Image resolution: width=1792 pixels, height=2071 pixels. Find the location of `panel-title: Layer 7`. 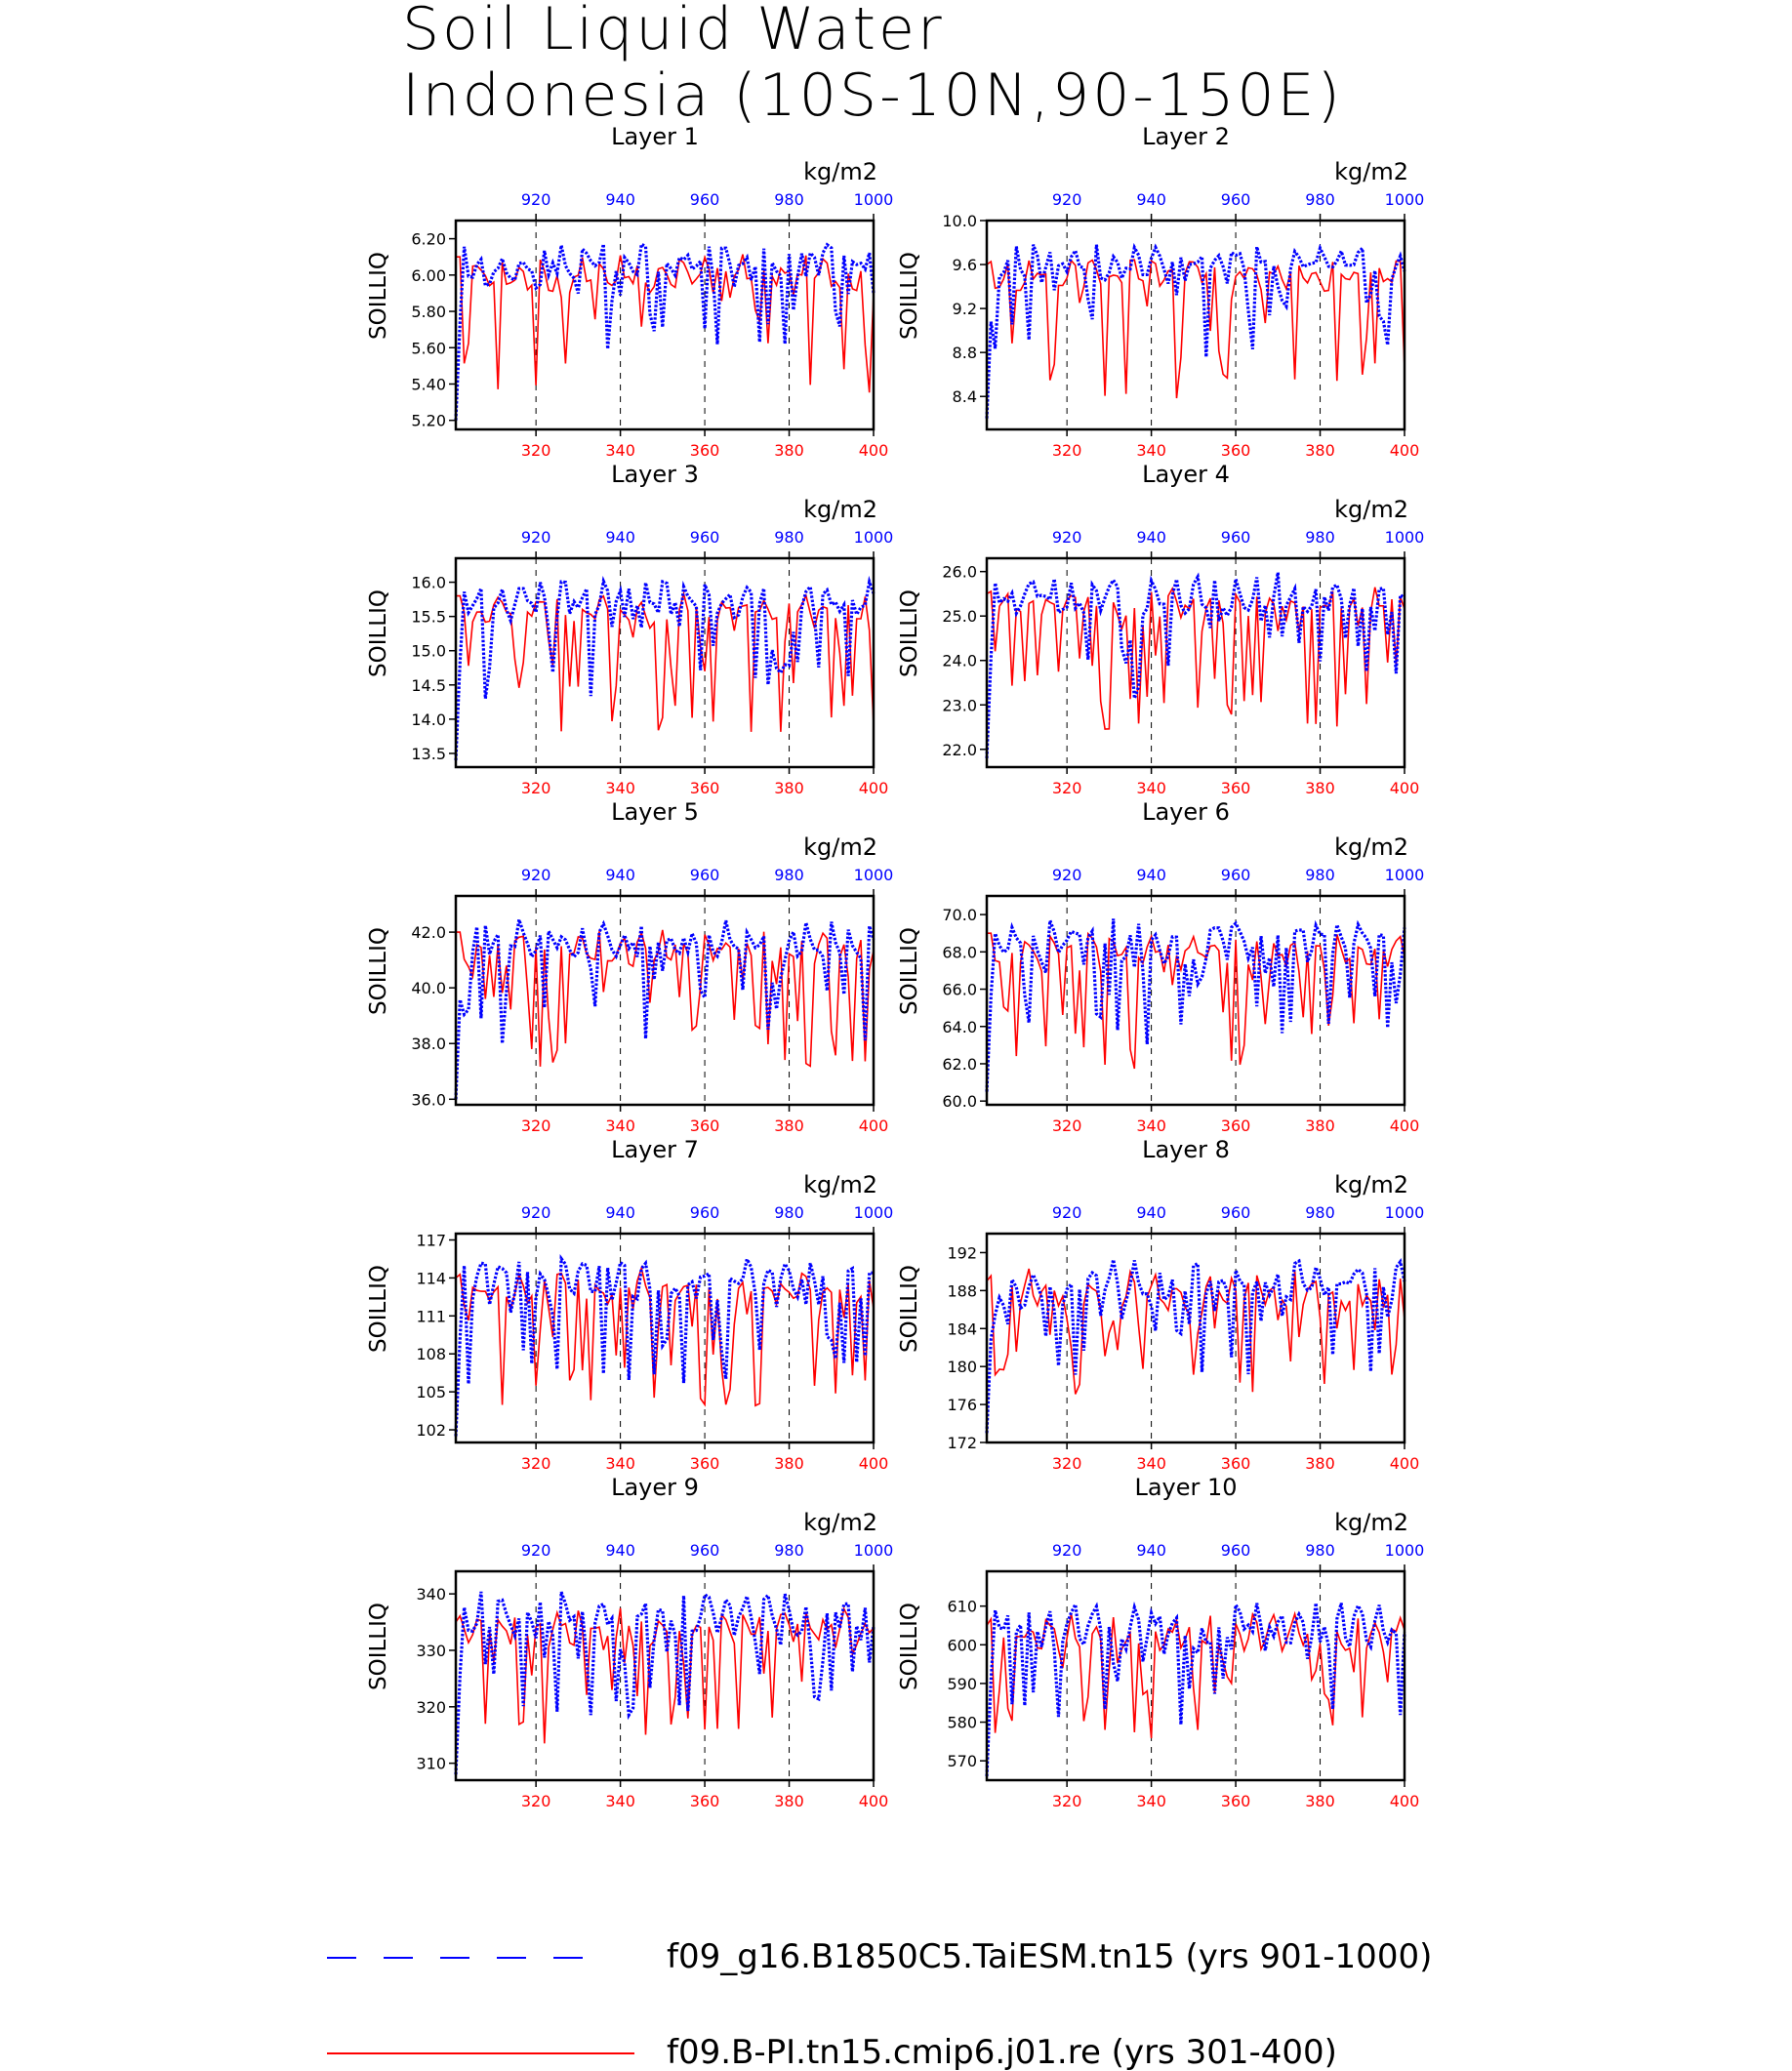

panel-title: Layer 7 is located at coordinates (655, 1150).